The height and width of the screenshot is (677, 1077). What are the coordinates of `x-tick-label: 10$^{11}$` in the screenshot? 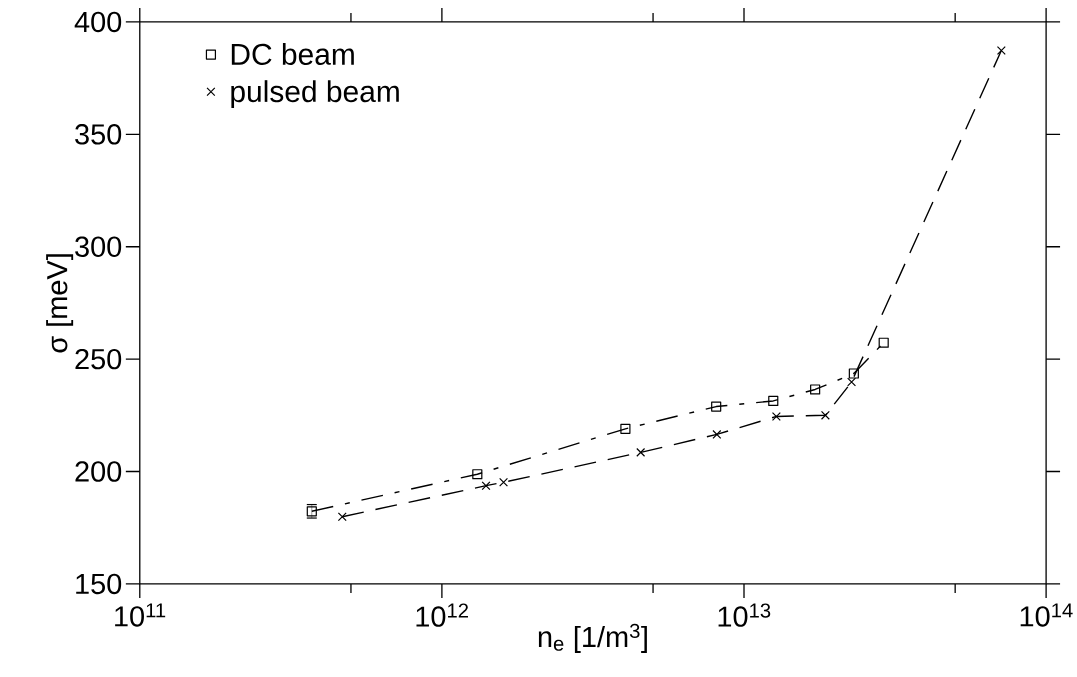 It's located at (140, 615).